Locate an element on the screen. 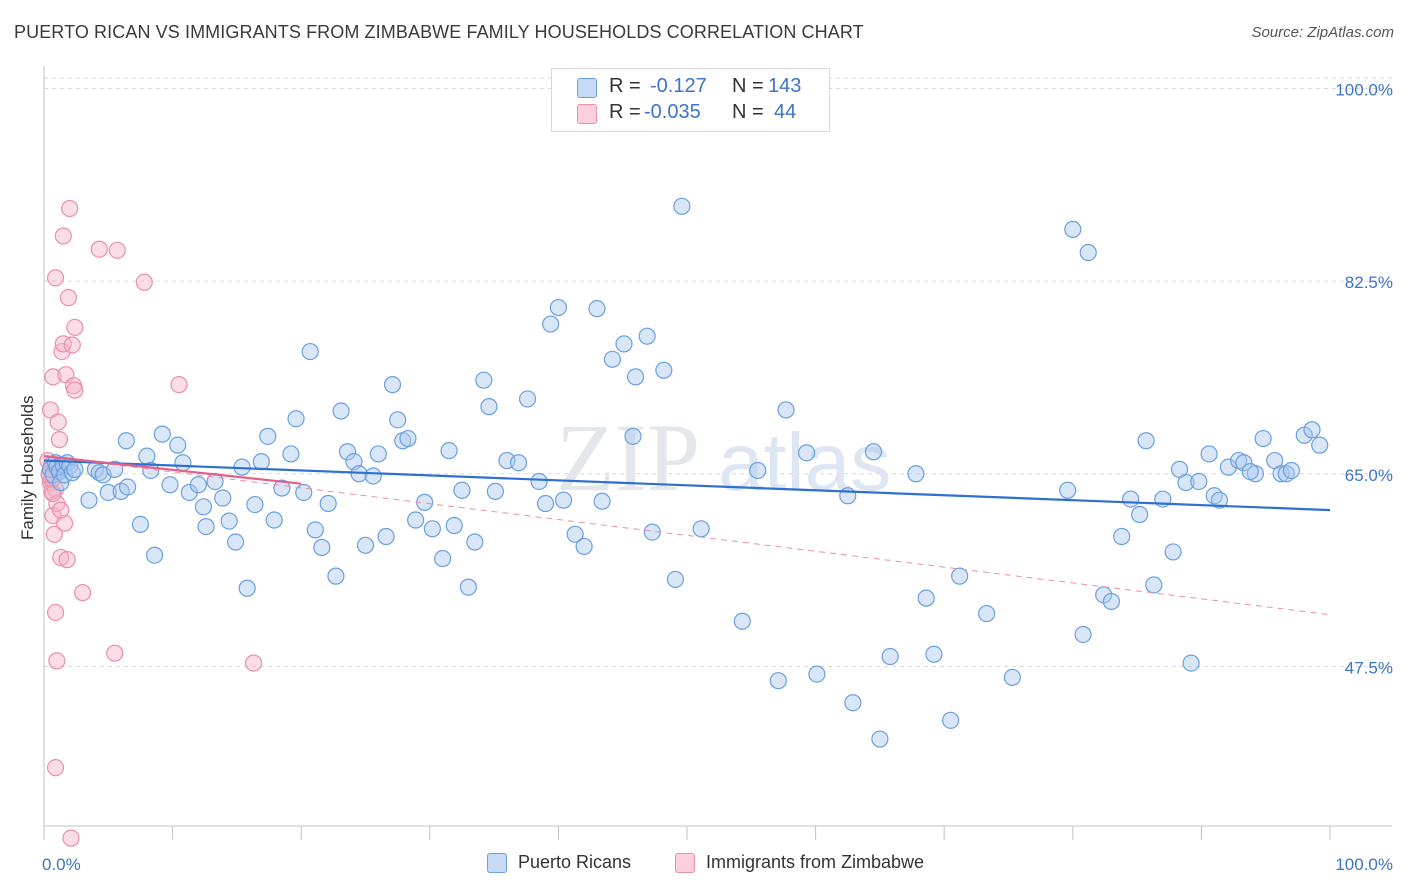 The height and width of the screenshot is (892, 1406). legend-n-value: 44 is located at coordinates (785, 112).